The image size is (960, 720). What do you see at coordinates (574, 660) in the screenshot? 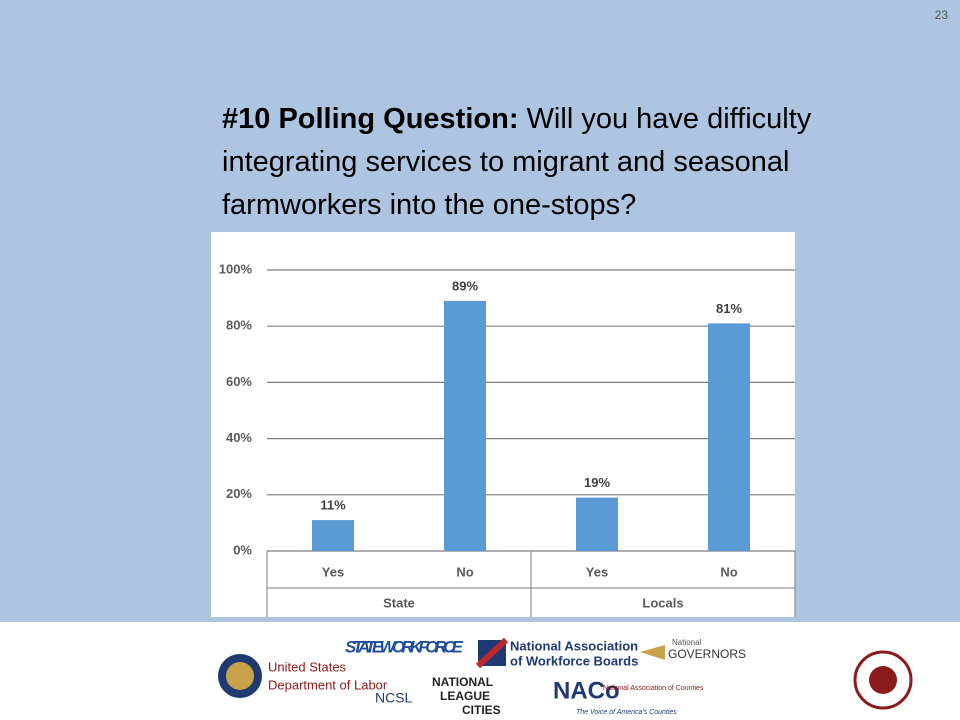
I see `nawb-text: of Workforce Boards` at bounding box center [574, 660].